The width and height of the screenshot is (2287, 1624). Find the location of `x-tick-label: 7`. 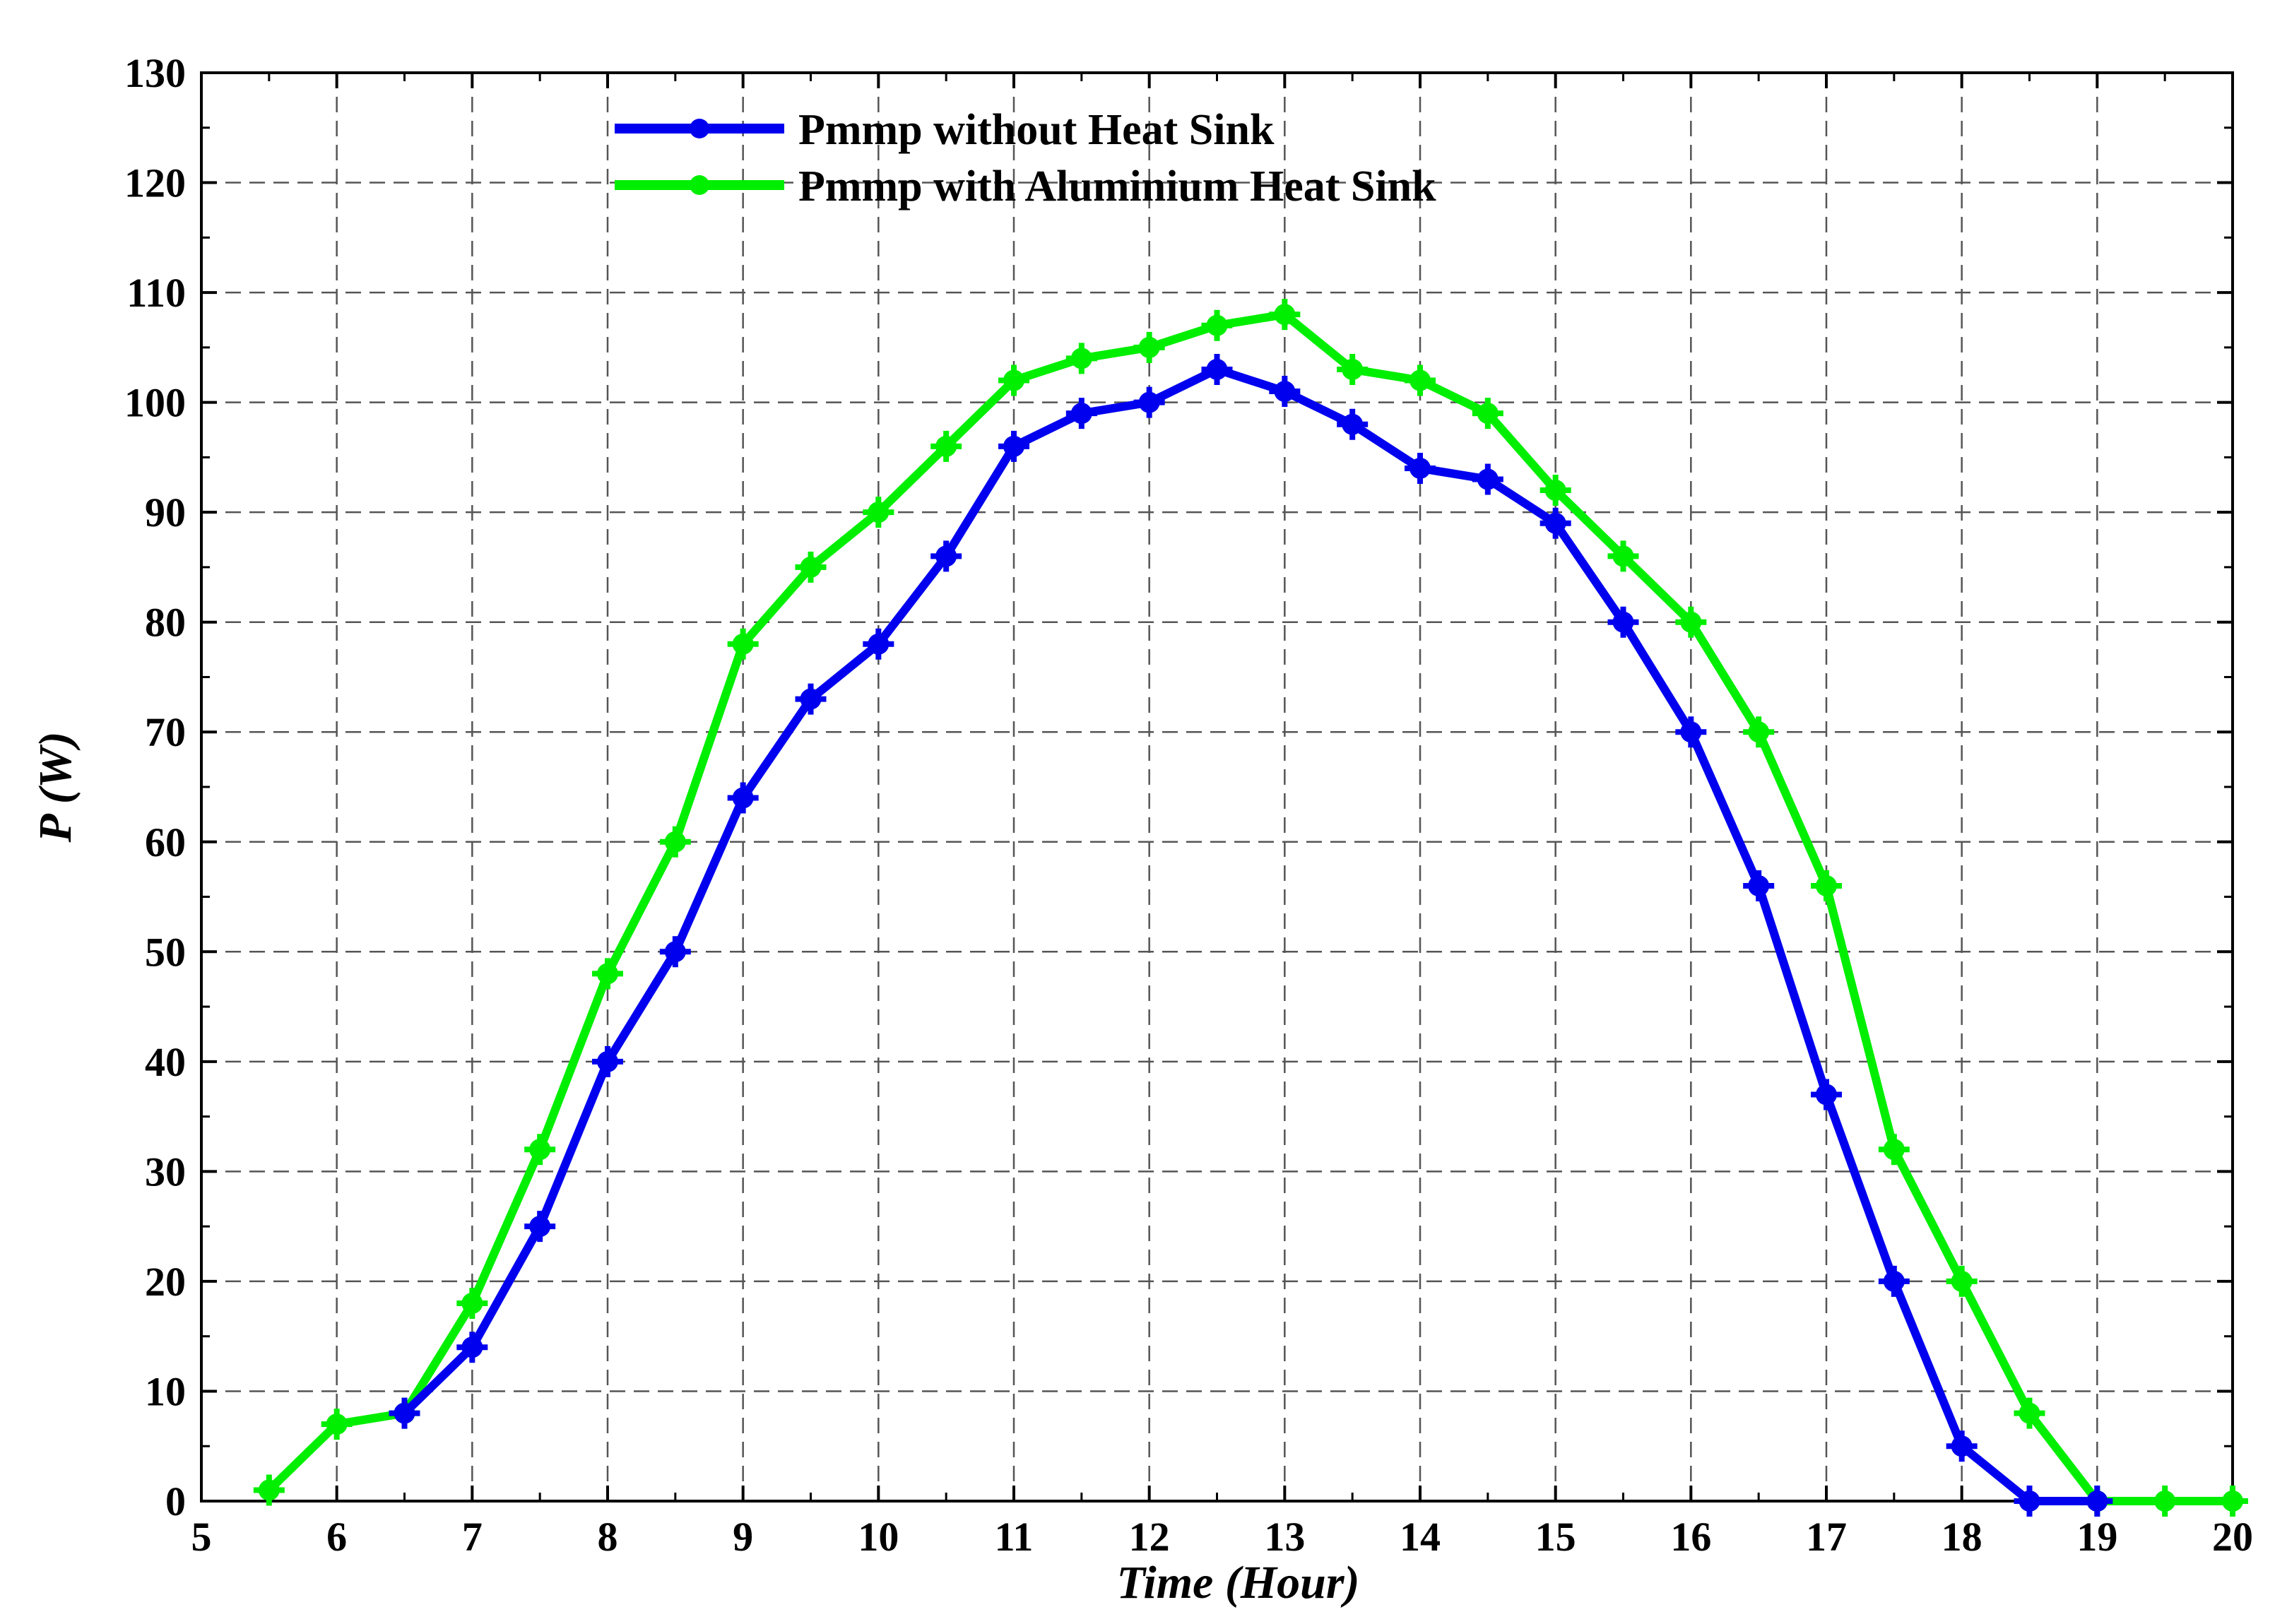

x-tick-label: 7 is located at coordinates (472, 1537).